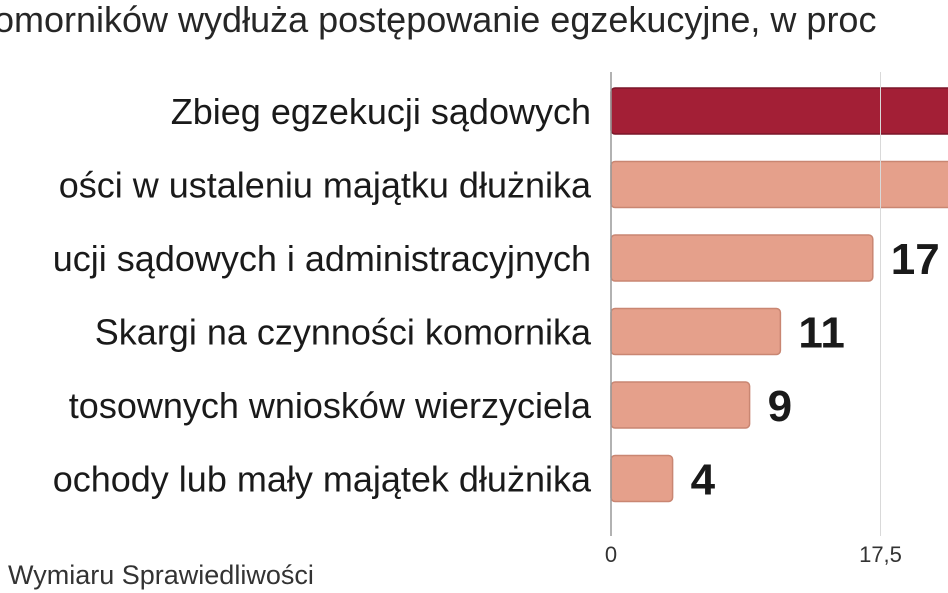  What do you see at coordinates (330, 405) in the screenshot?
I see `category-label-4: tosownych wniosków wierzyciela` at bounding box center [330, 405].